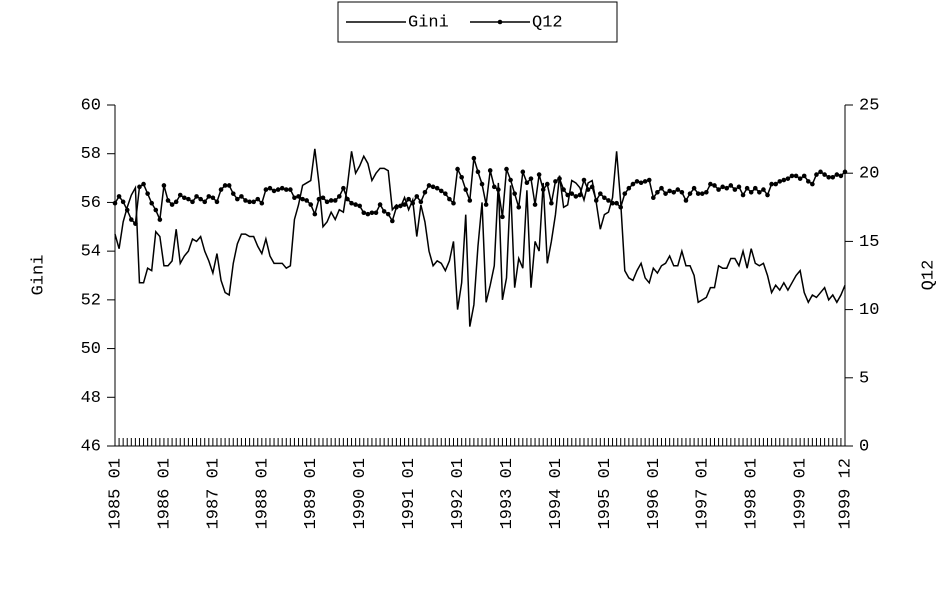 The height and width of the screenshot is (589, 943). What do you see at coordinates (409, 493) in the screenshot?
I see `x-tick-label: 1991 01` at bounding box center [409, 493].